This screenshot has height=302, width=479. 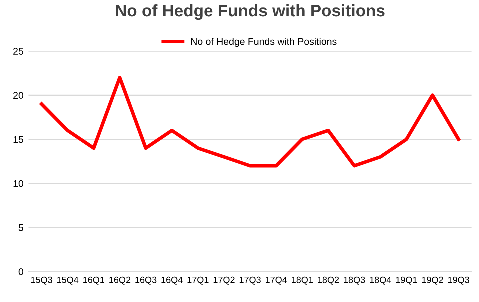 What do you see at coordinates (407, 280) in the screenshot?
I see `x-tick-label: 19Q1` at bounding box center [407, 280].